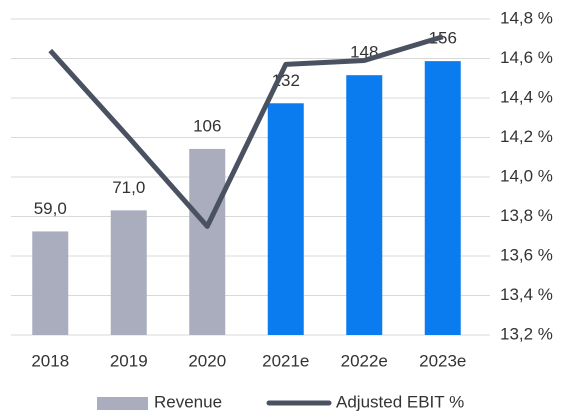  I want to click on x-tick-label: 2018, so click(50, 360).